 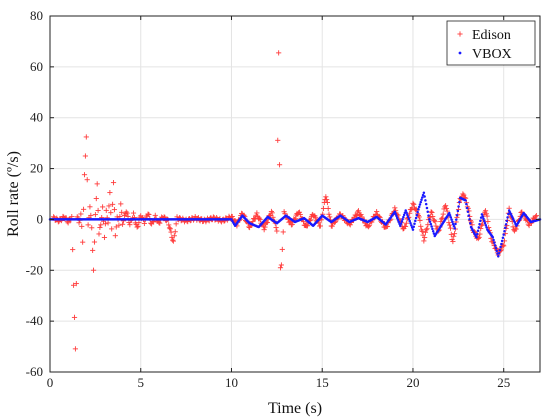 What do you see at coordinates (36, 66) in the screenshot?
I see `y-tick-label: 60` at bounding box center [36, 66].